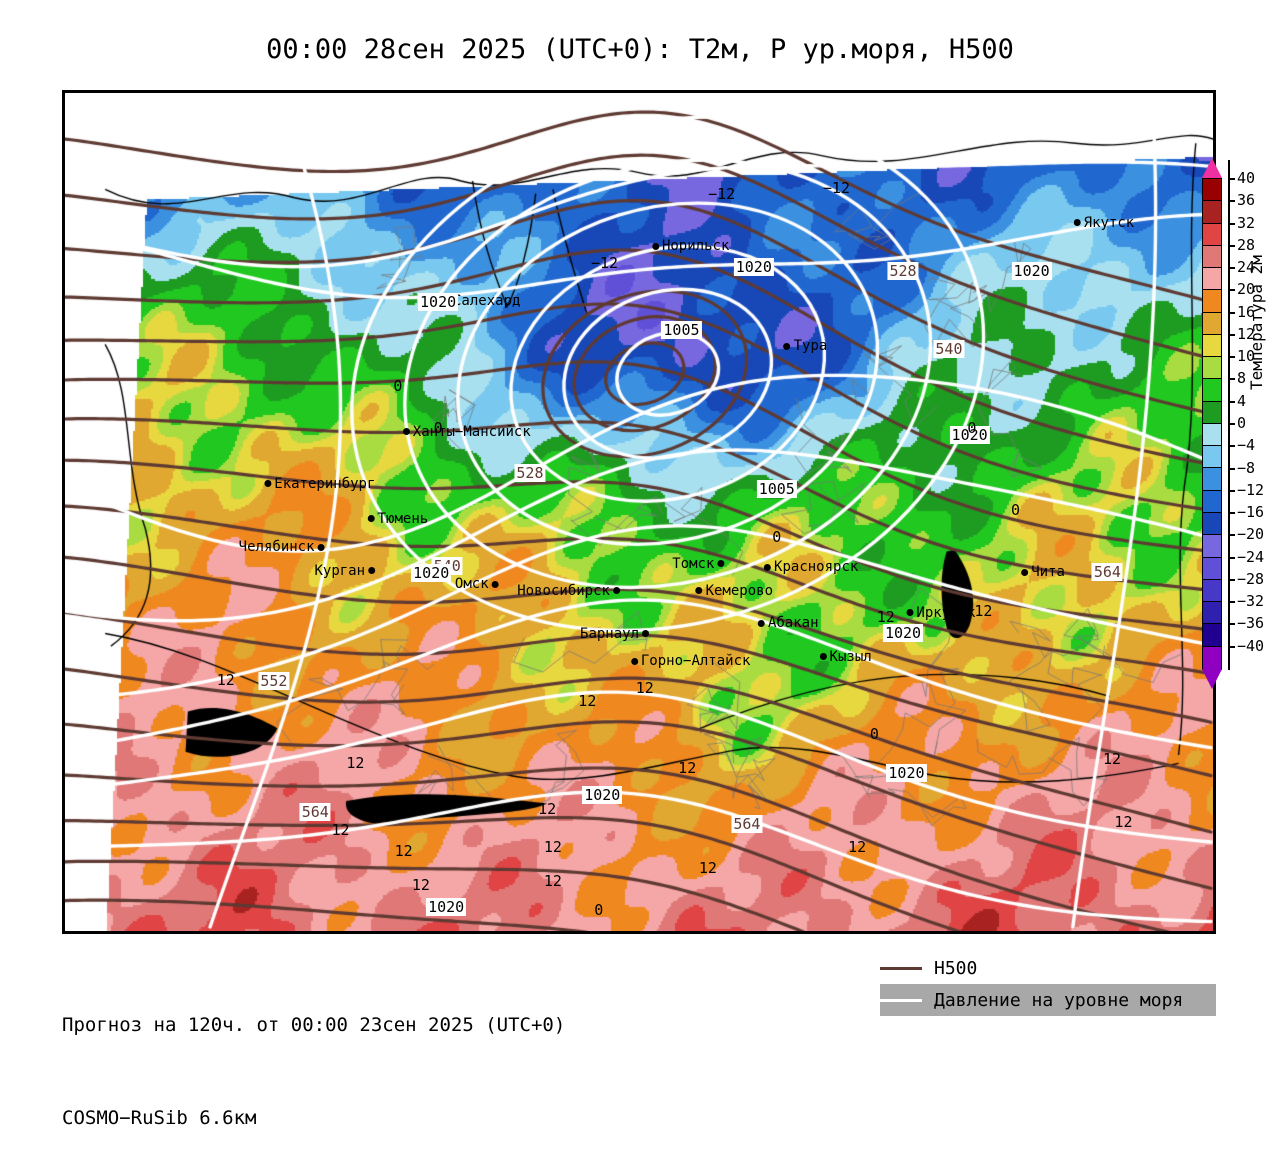  Describe the element at coordinates (1251, 645) in the screenshot. I see `colorbar-tick-label: −40` at that location.